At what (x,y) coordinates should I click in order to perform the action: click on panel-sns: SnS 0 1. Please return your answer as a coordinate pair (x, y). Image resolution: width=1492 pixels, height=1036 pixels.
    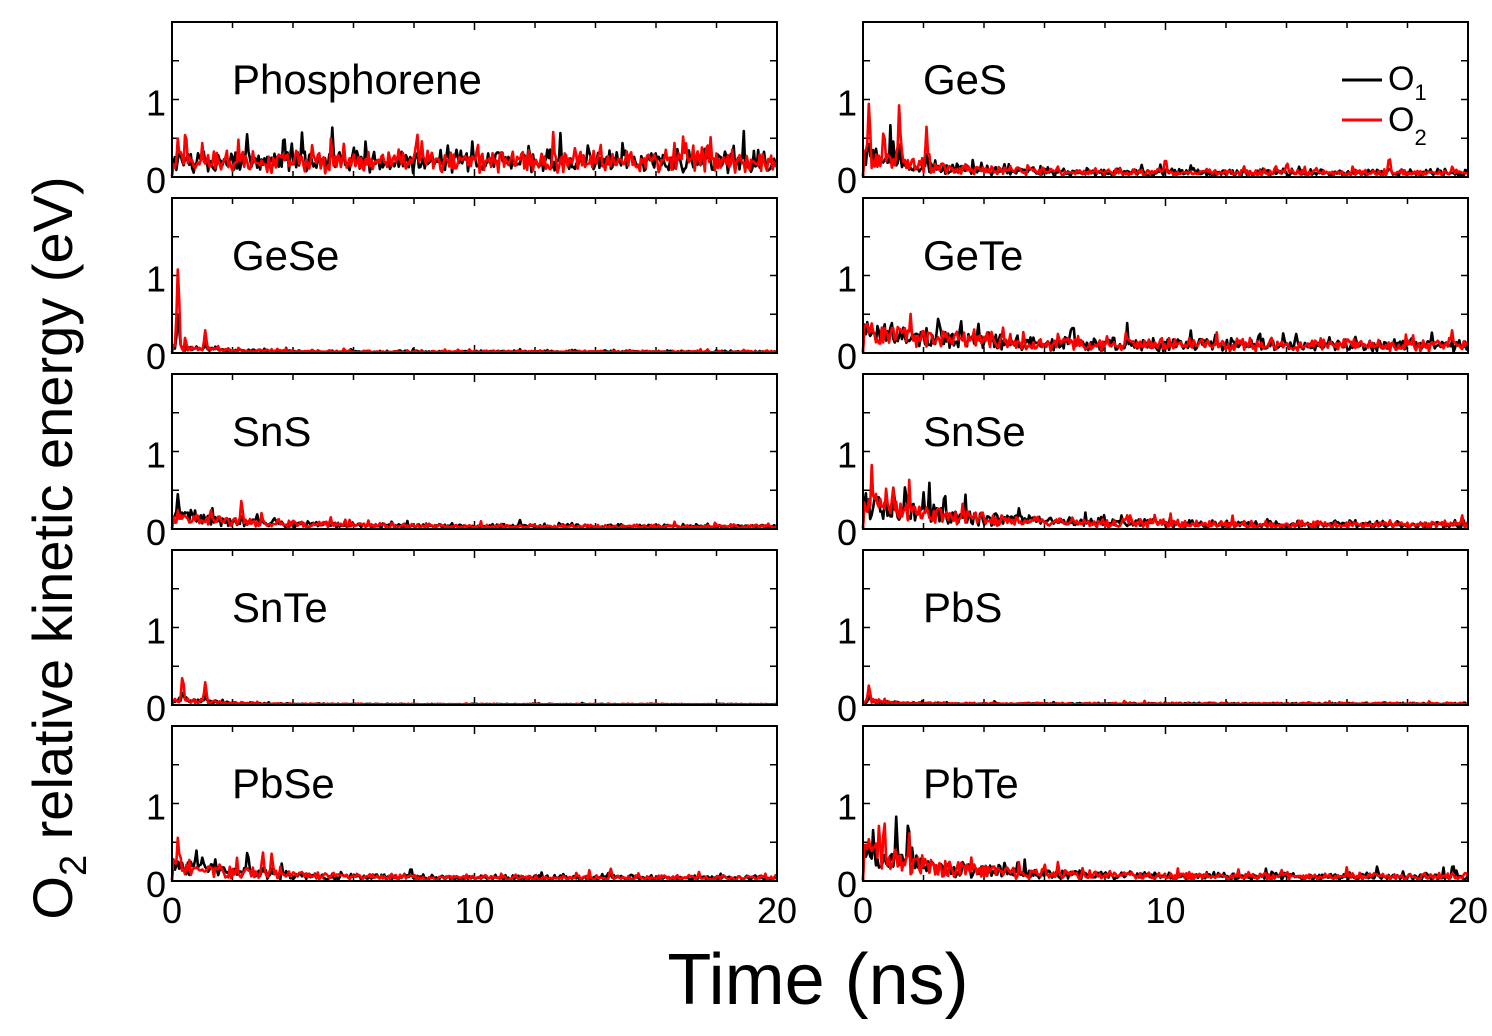
    Looking at the image, I should click on (462, 463).